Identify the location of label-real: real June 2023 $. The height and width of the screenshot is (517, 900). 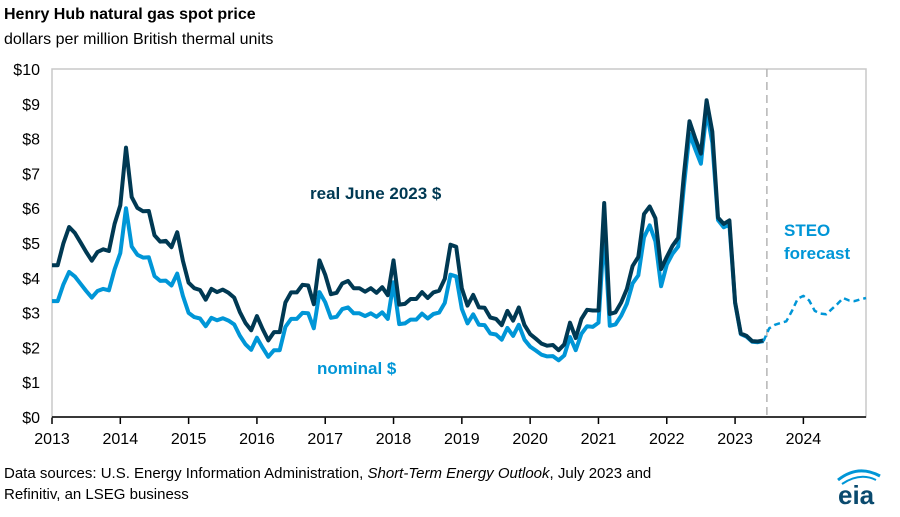
(376, 193).